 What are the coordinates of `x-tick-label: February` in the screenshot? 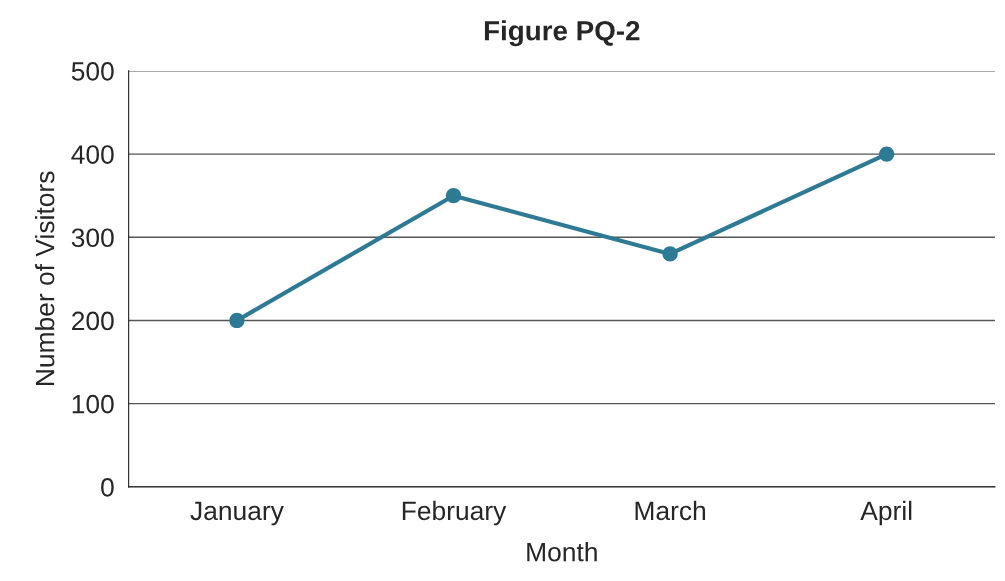 It's located at (454, 513).